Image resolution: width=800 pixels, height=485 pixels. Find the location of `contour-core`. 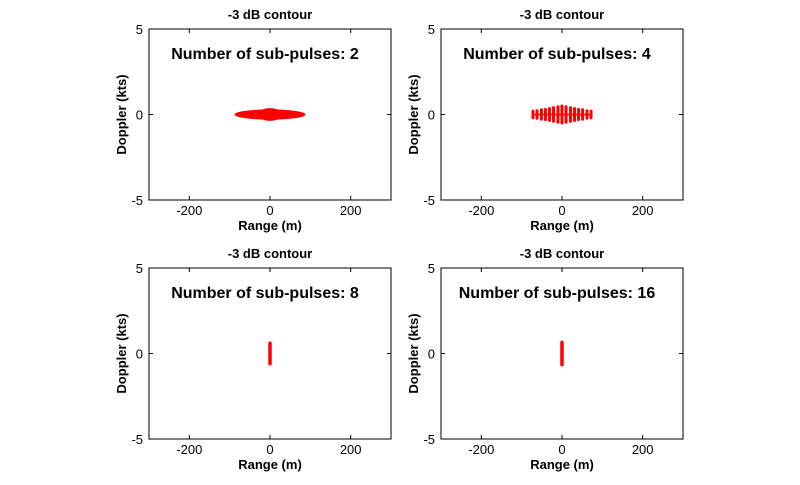

contour-core is located at coordinates (270, 114).